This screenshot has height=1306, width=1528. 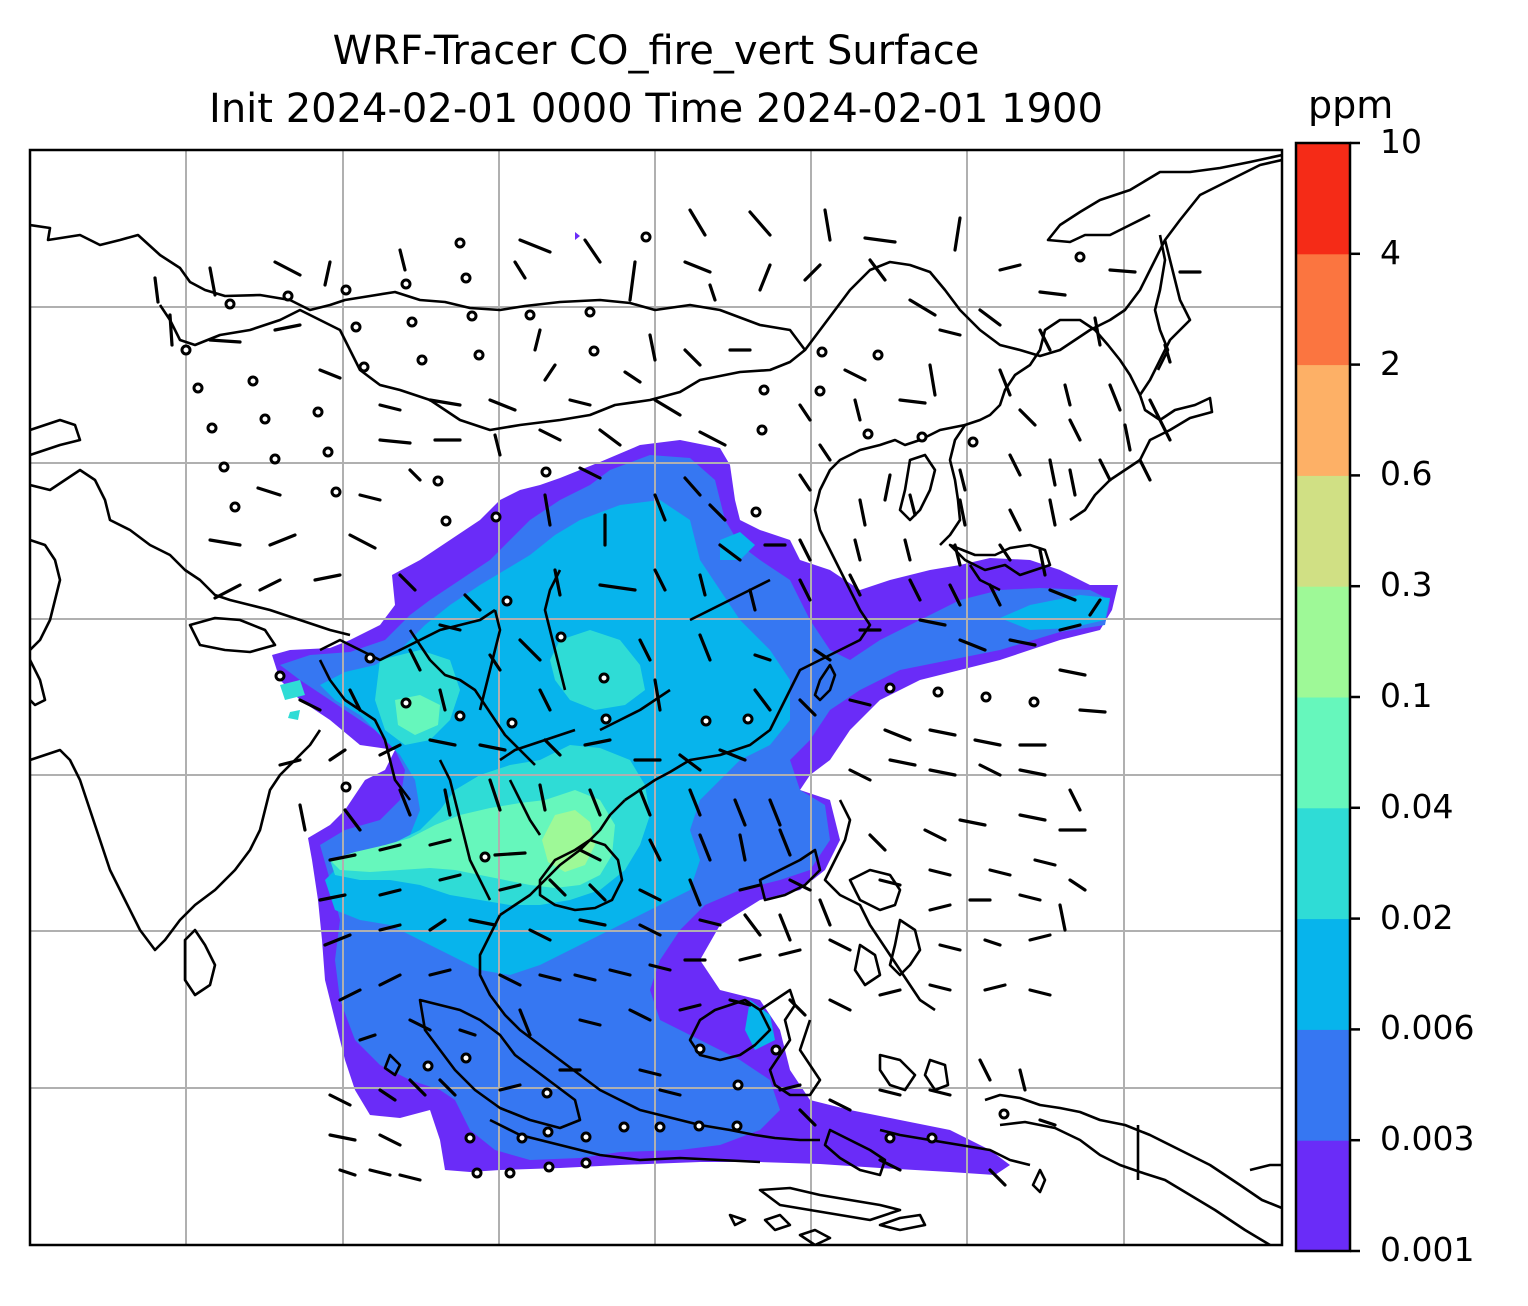 I want to click on colorbar-tick-label: 0.003, so click(x=1427, y=1139).